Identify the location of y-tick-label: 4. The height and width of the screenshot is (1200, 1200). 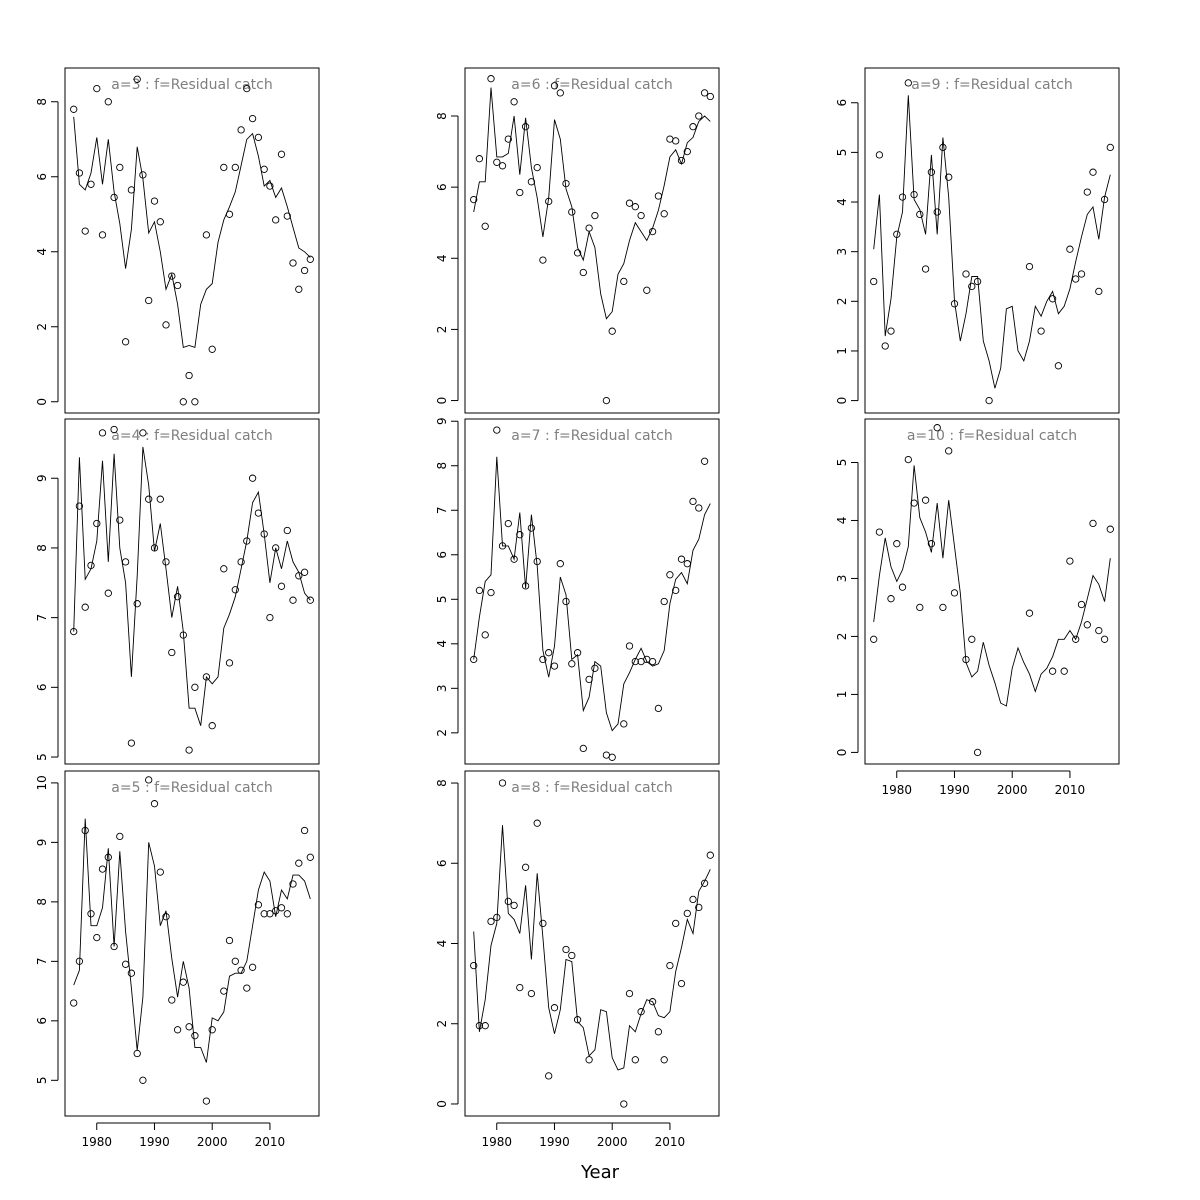
(42, 252).